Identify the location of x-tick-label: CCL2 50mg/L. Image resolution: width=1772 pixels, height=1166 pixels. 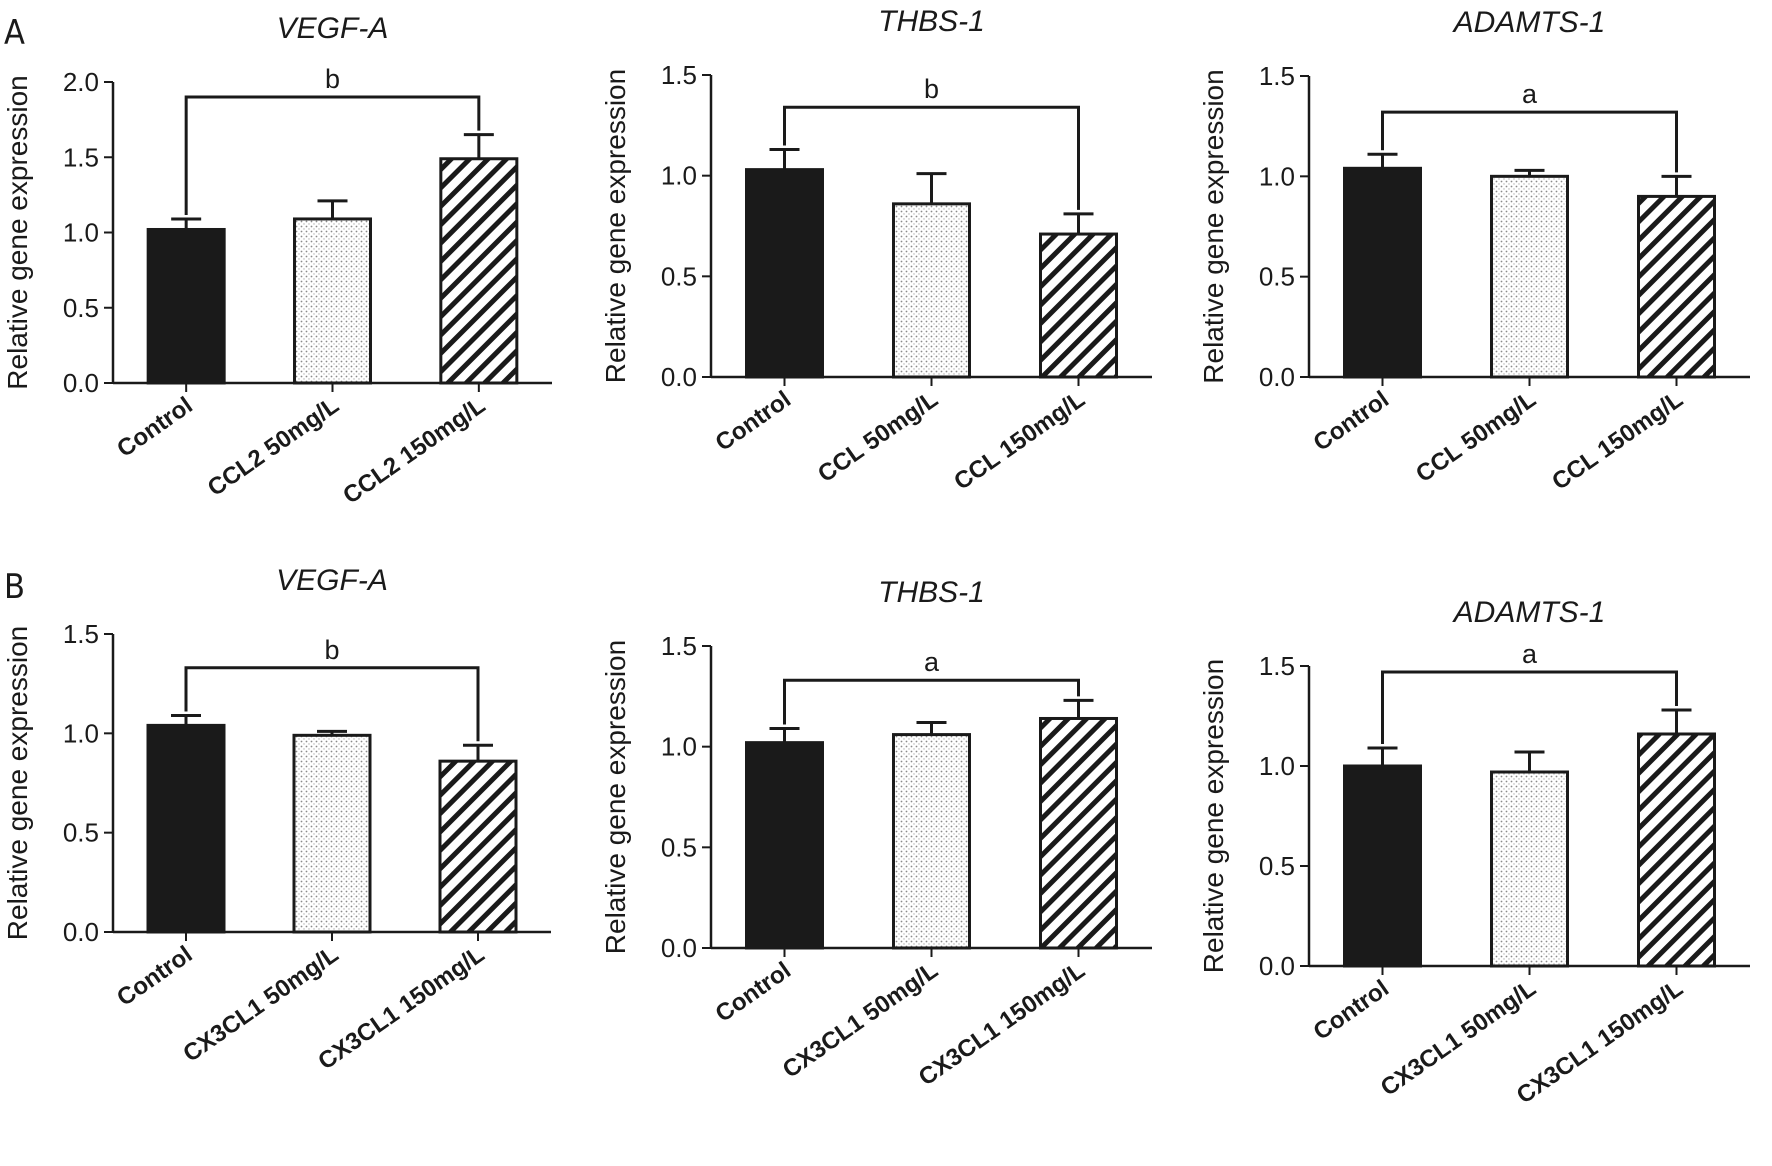
(273, 447).